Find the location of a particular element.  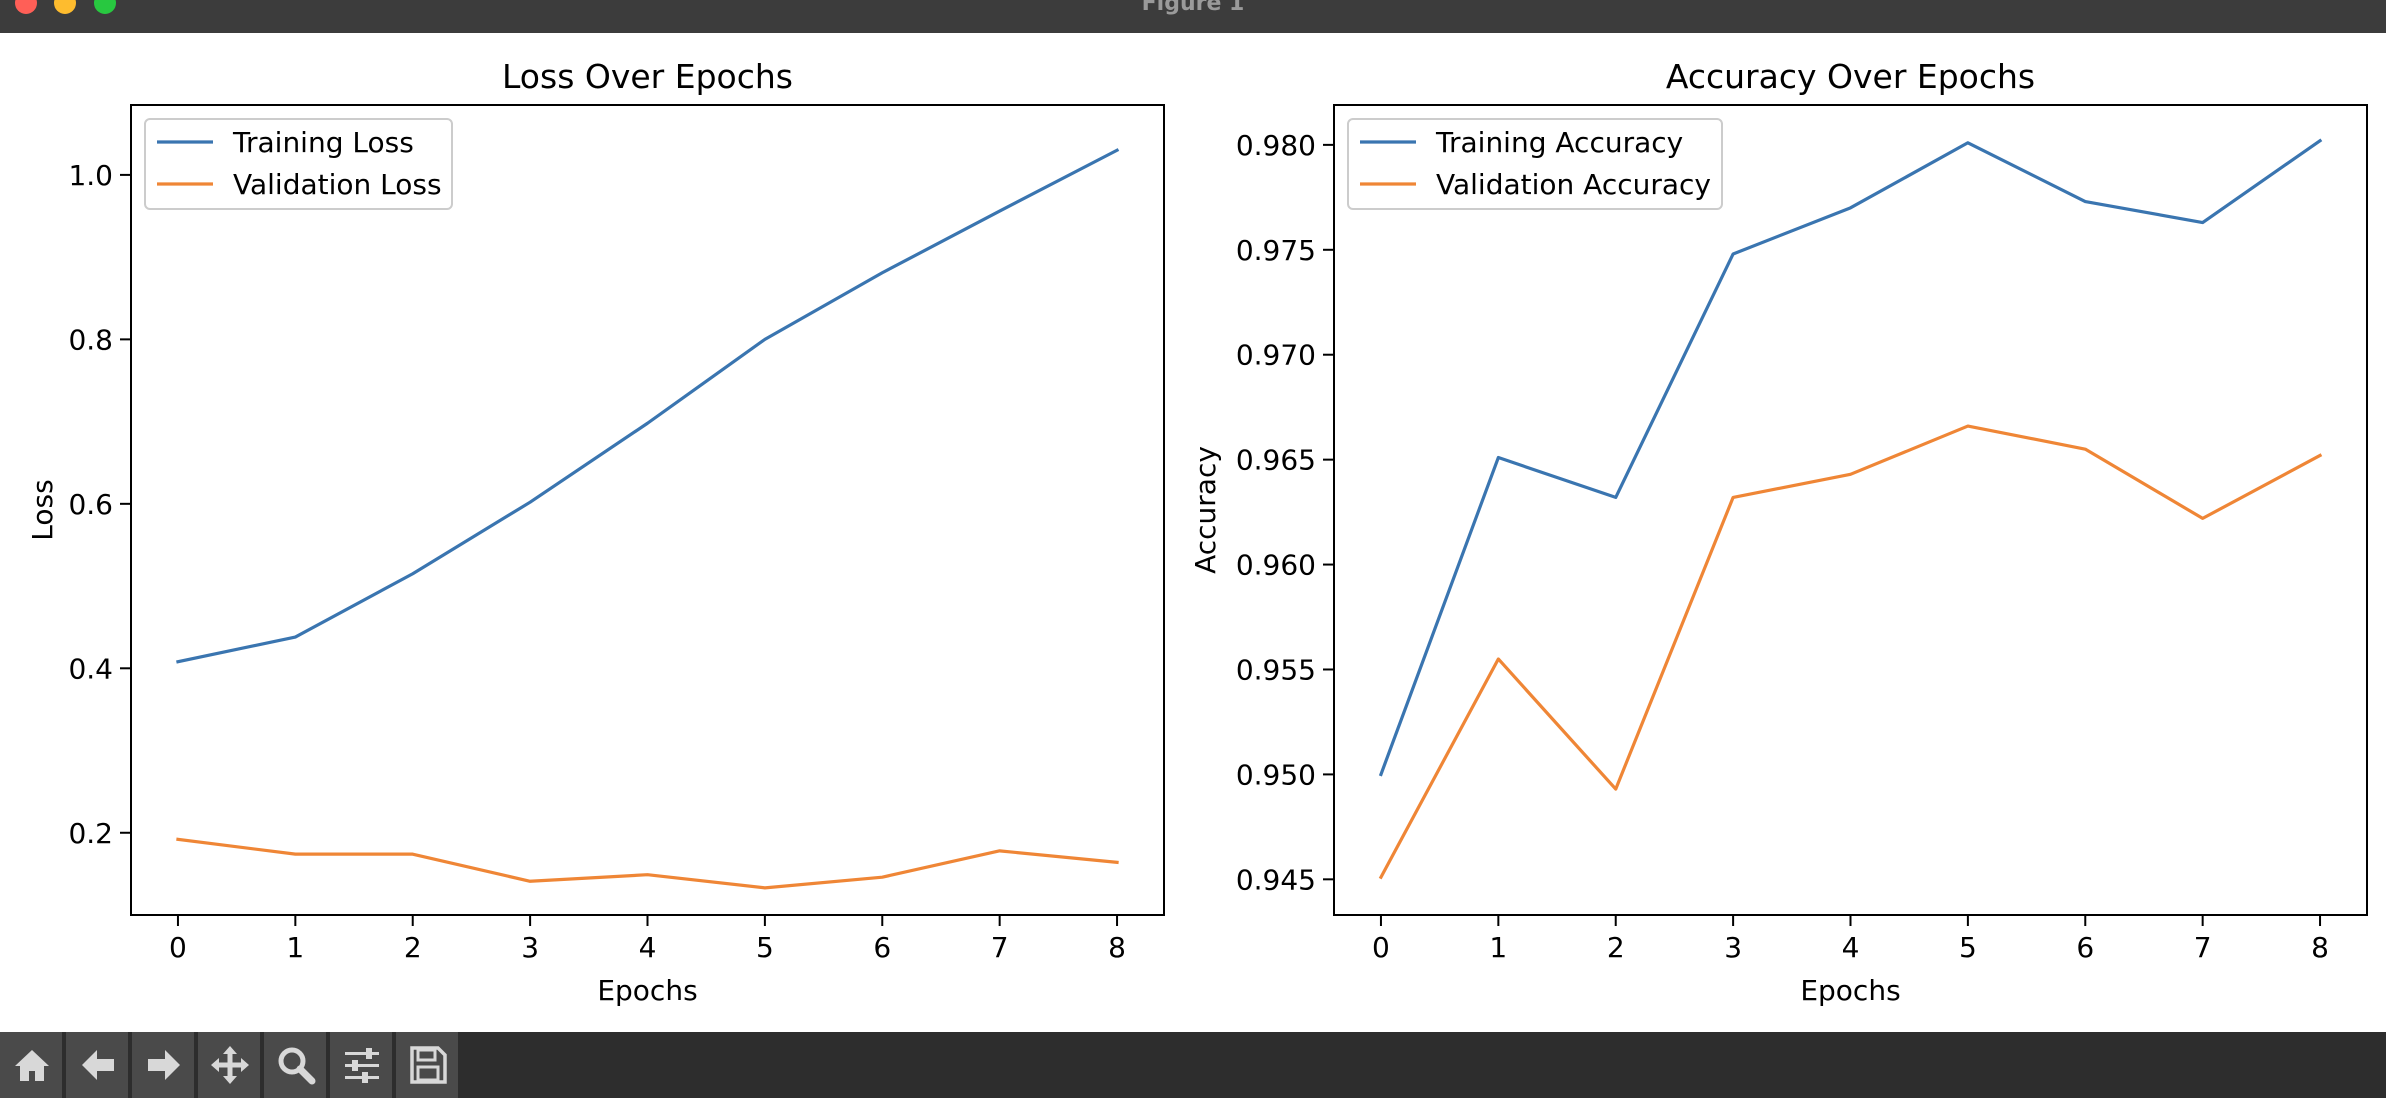

y-tick-label: 0.975 is located at coordinates (1276, 250).